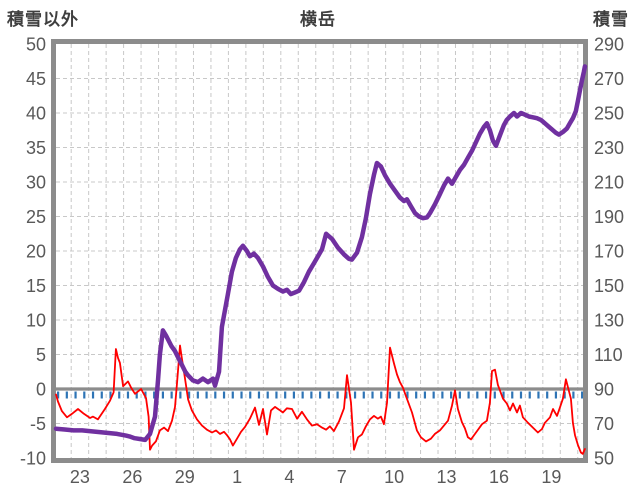  Describe the element at coordinates (604, 424) in the screenshot. I see `right-axis-tick-label: 70` at that location.